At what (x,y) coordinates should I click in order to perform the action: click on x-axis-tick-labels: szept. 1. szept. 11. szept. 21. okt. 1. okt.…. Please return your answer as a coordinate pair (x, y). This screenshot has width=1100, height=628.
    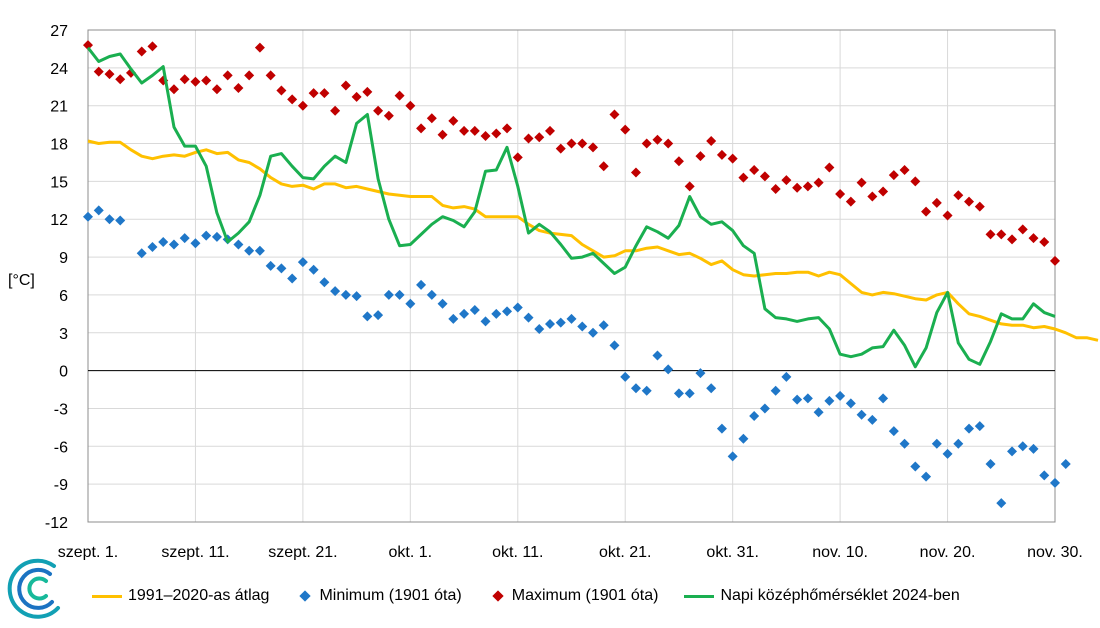
    Looking at the image, I should click on (570, 552).